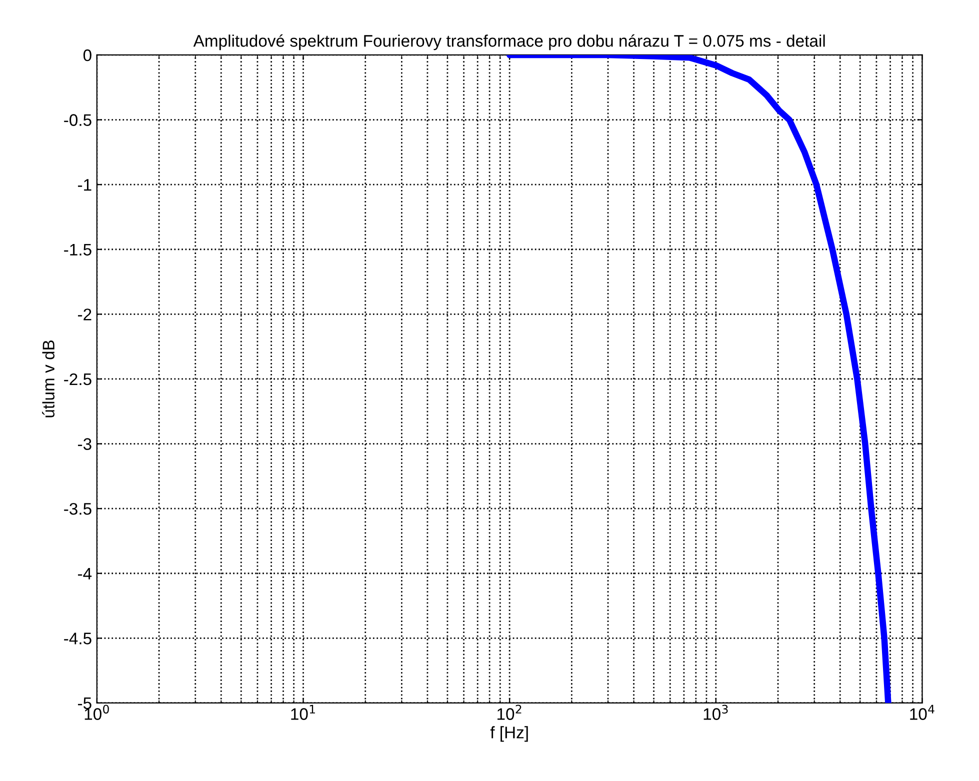 This screenshot has height=781, width=979. I want to click on chart-title: Amplitudové spektrum Fourierovy transformace pro dobu nárazu T = 0.075 ms - detail, so click(509, 42).